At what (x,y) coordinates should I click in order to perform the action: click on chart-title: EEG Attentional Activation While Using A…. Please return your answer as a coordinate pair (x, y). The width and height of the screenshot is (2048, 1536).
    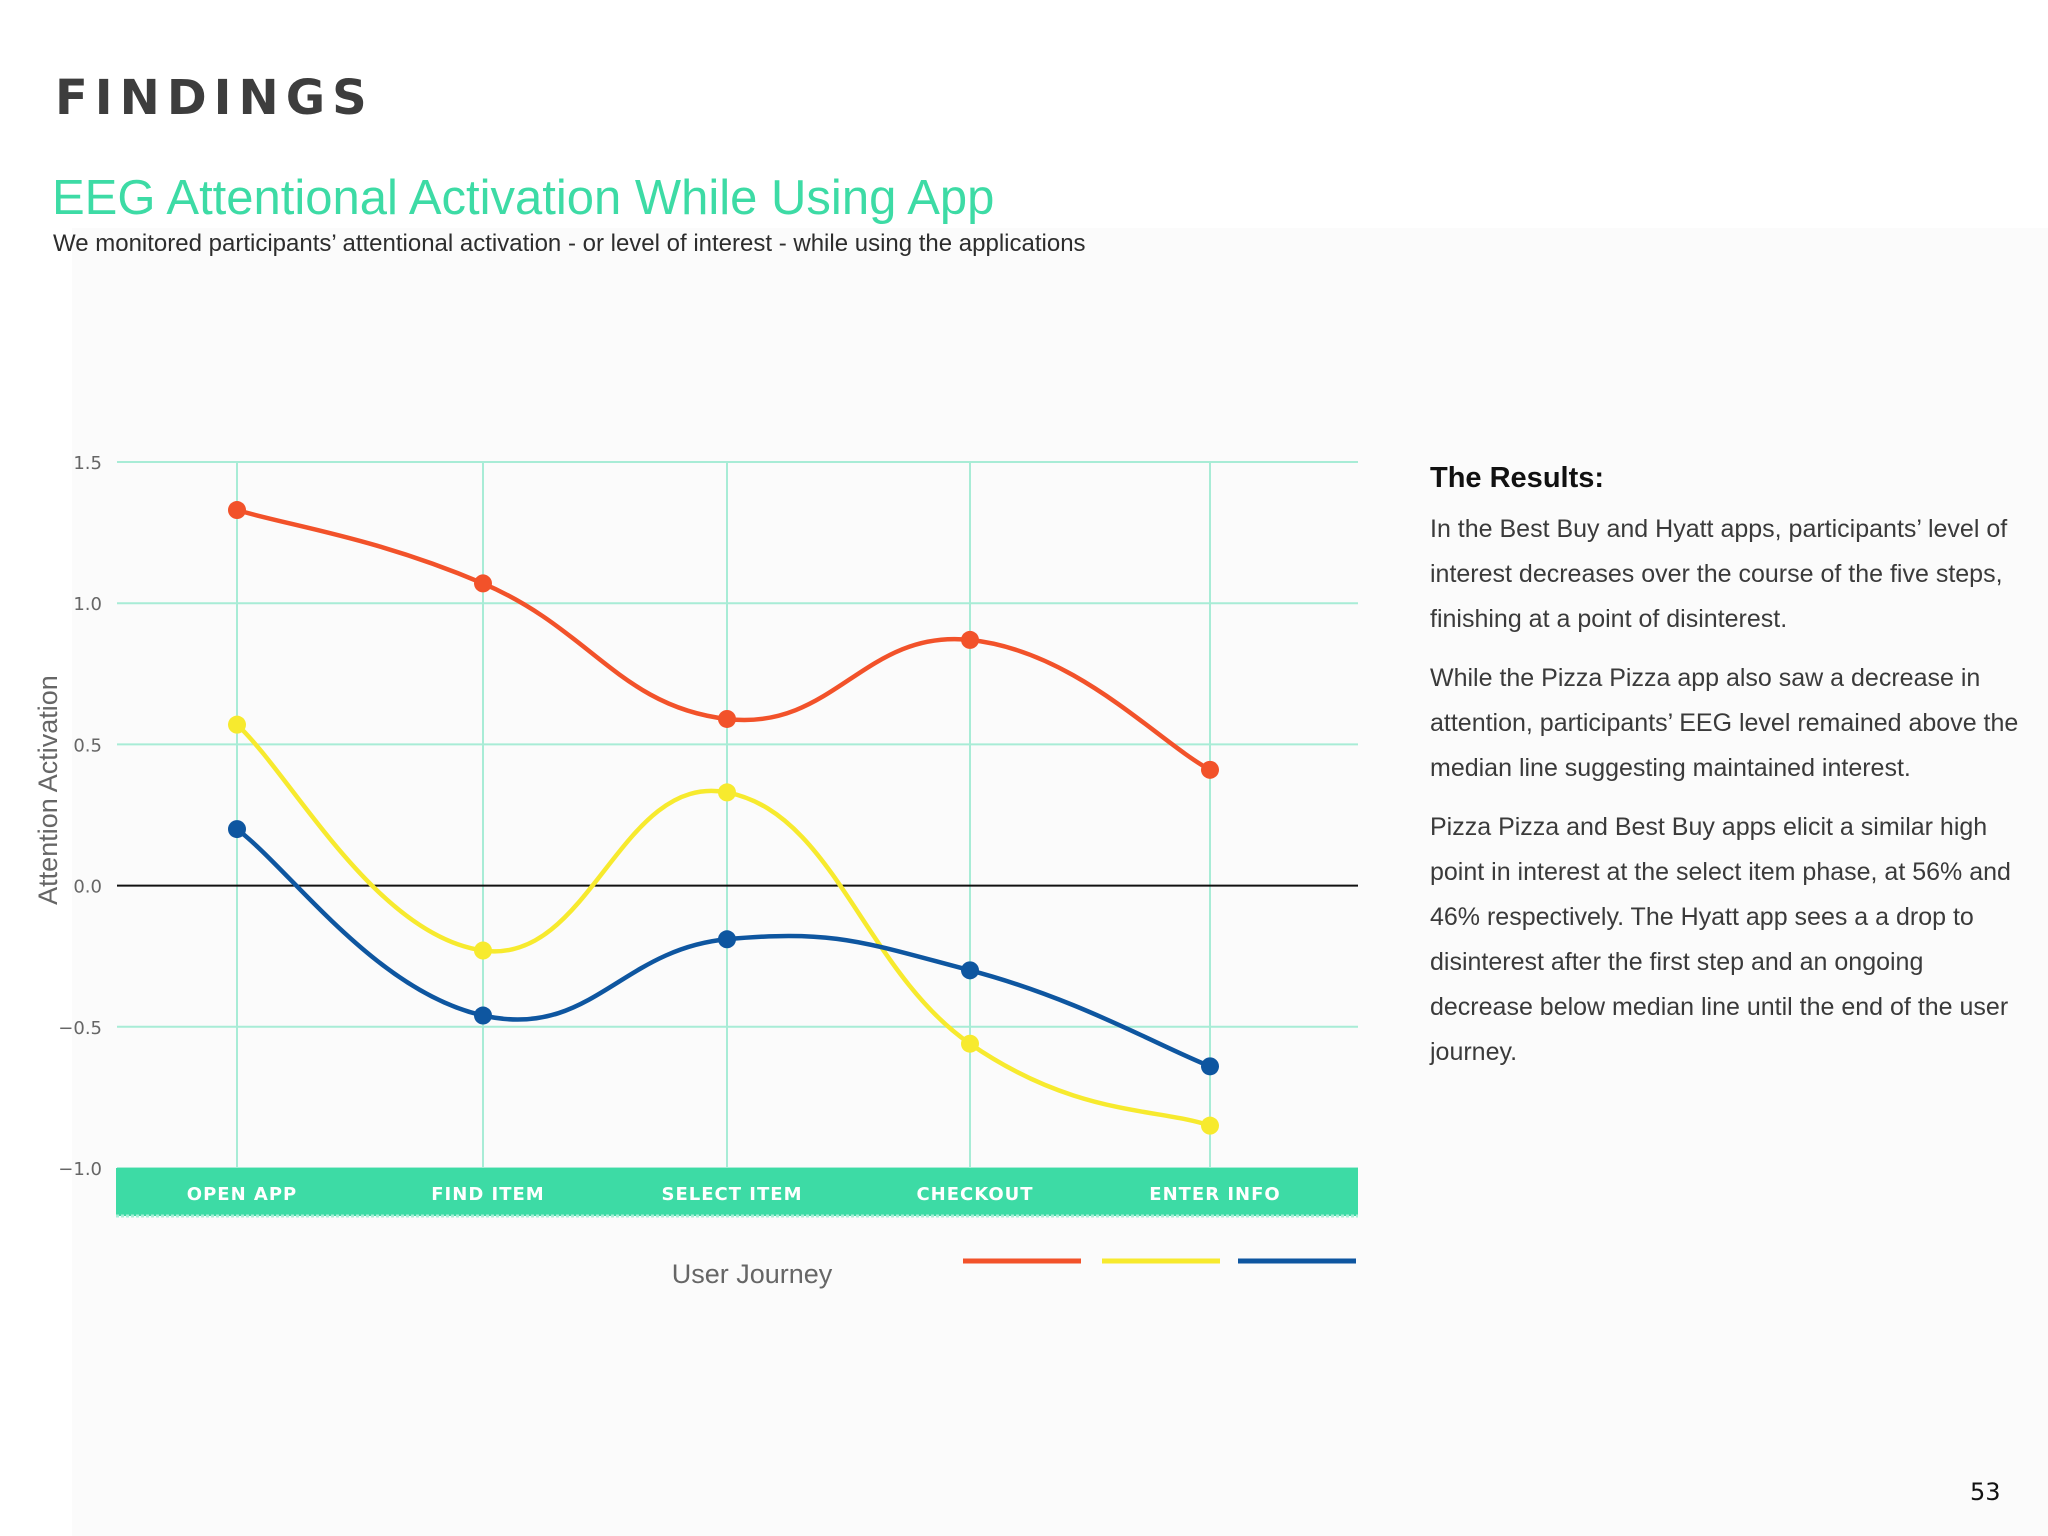
    Looking at the image, I should click on (523, 198).